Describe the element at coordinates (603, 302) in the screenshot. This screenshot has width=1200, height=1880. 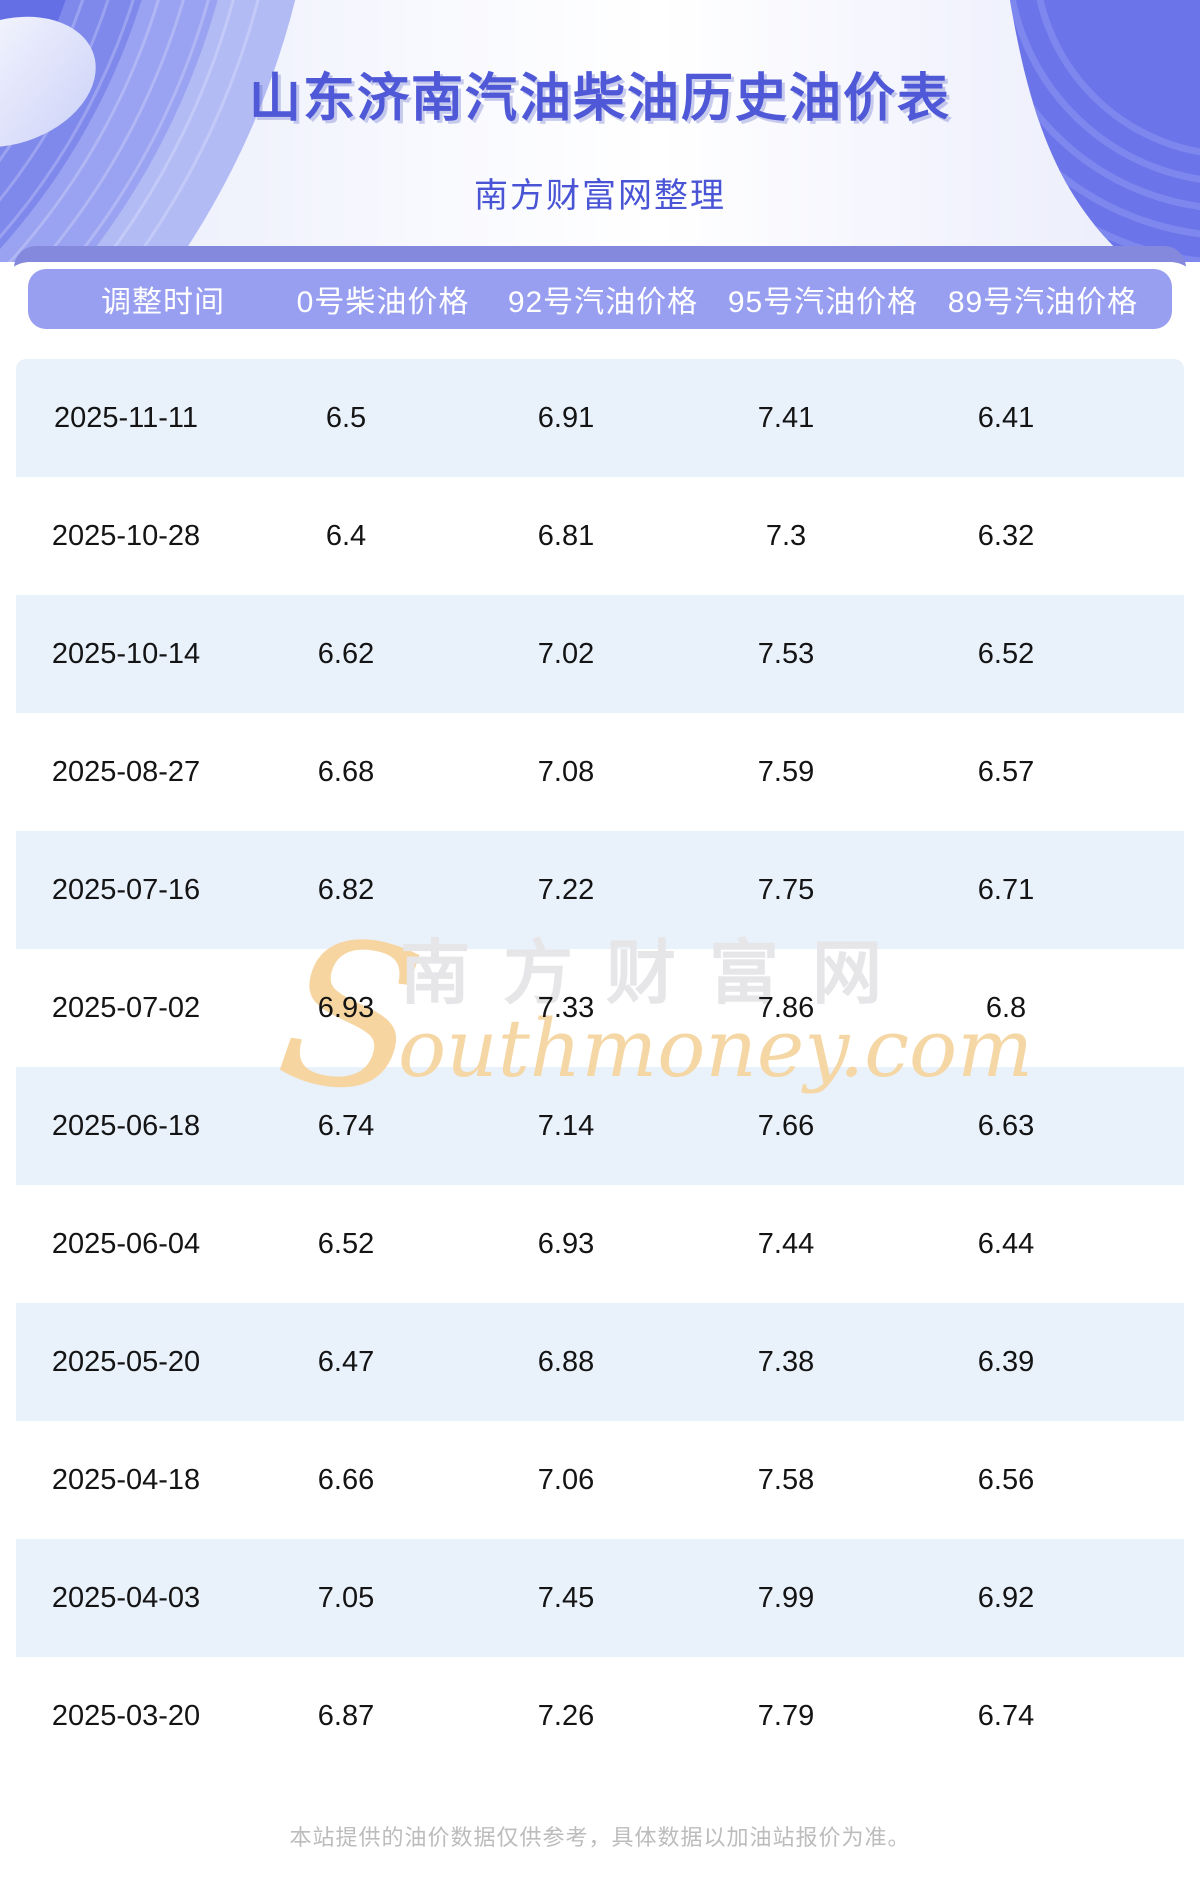
I see `column-header: 92号汽油价格` at that location.